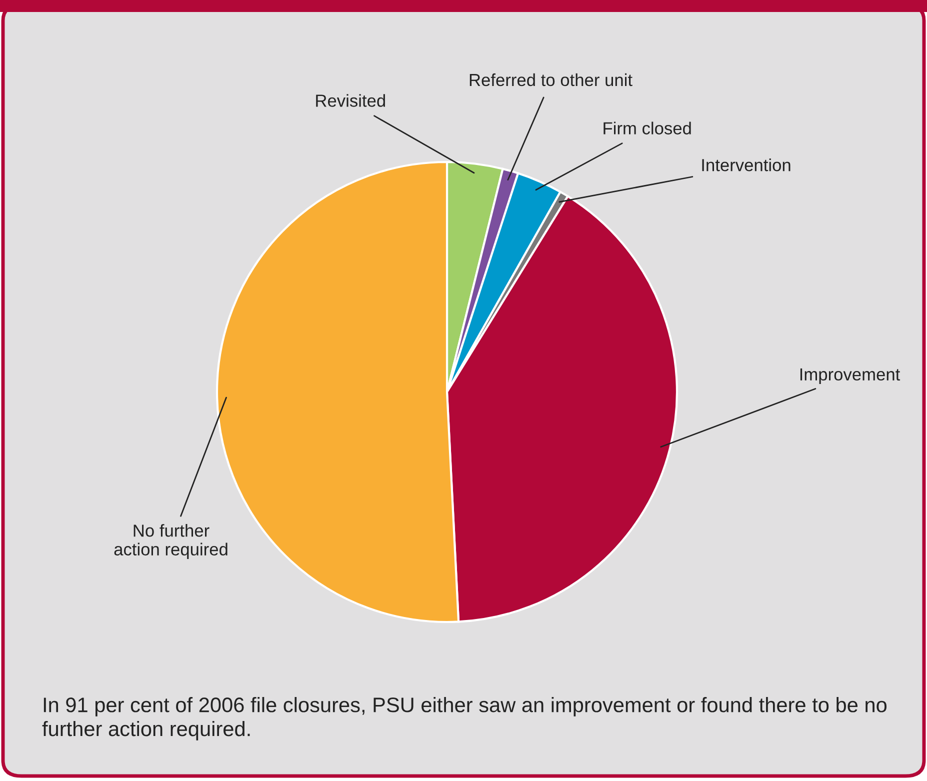 The width and height of the screenshot is (927, 781). What do you see at coordinates (551, 79) in the screenshot?
I see `slice-label: Referred to other unit` at bounding box center [551, 79].